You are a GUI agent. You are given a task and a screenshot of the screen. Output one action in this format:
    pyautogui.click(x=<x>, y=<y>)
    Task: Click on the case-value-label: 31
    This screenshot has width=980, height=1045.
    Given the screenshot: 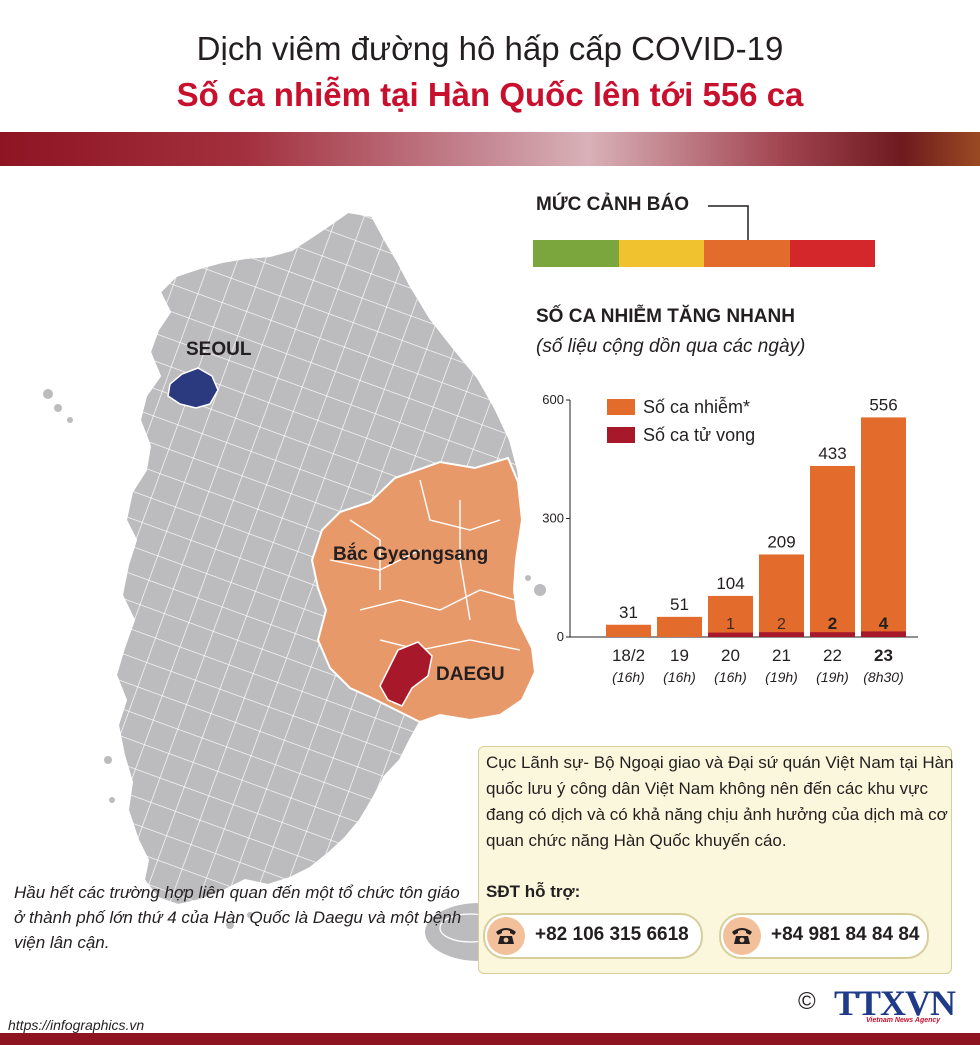 What is the action you would take?
    pyautogui.click(x=628, y=612)
    